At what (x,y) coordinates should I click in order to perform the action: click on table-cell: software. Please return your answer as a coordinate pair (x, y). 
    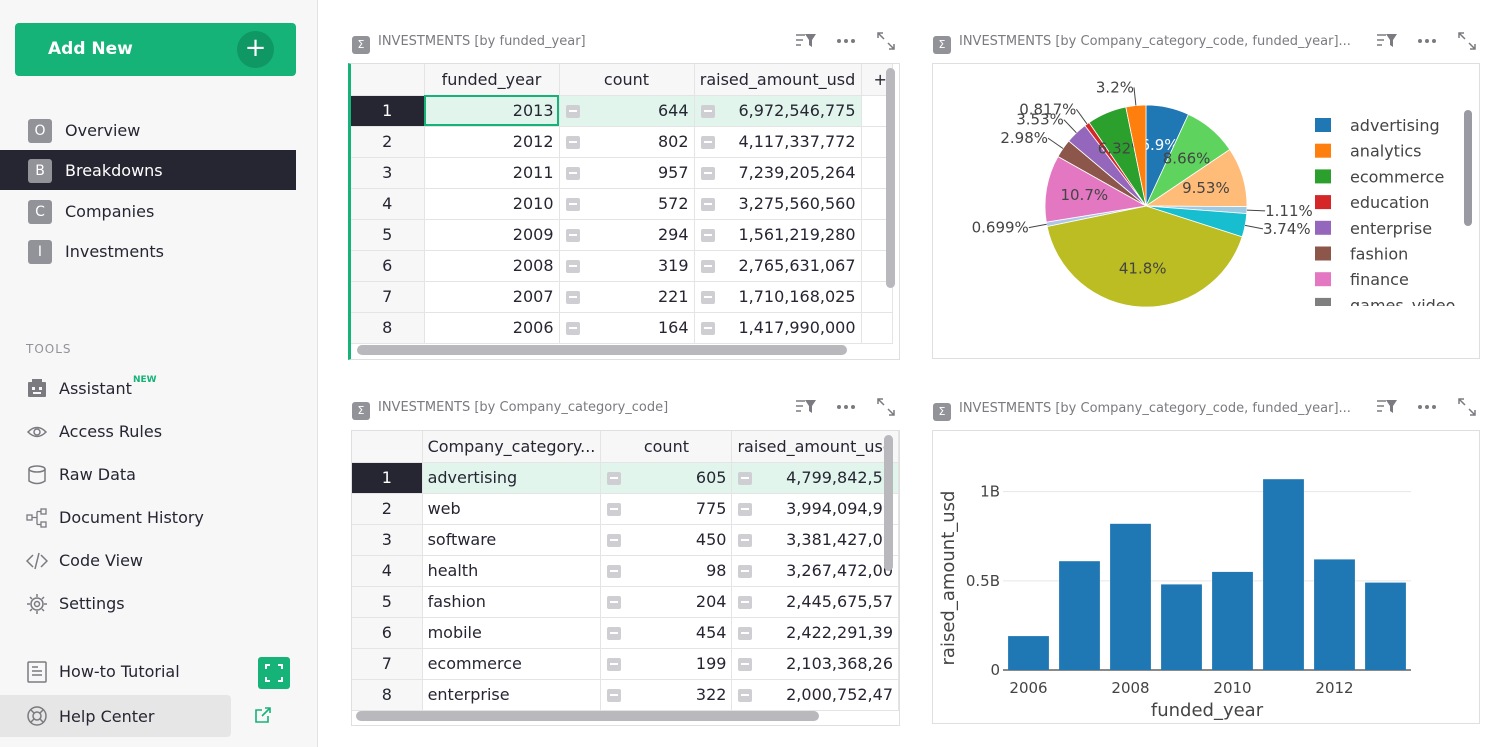
    Looking at the image, I should click on (512, 540).